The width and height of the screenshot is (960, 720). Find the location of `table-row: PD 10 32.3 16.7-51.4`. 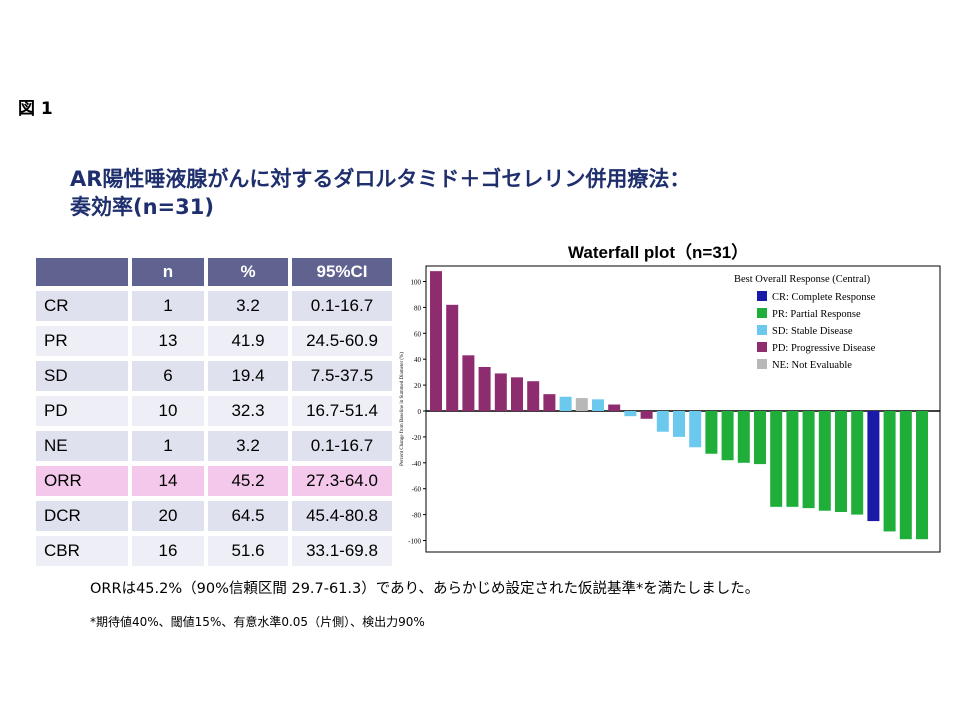

table-row: PD 10 32.3 16.7-51.4 is located at coordinates (216, 411).